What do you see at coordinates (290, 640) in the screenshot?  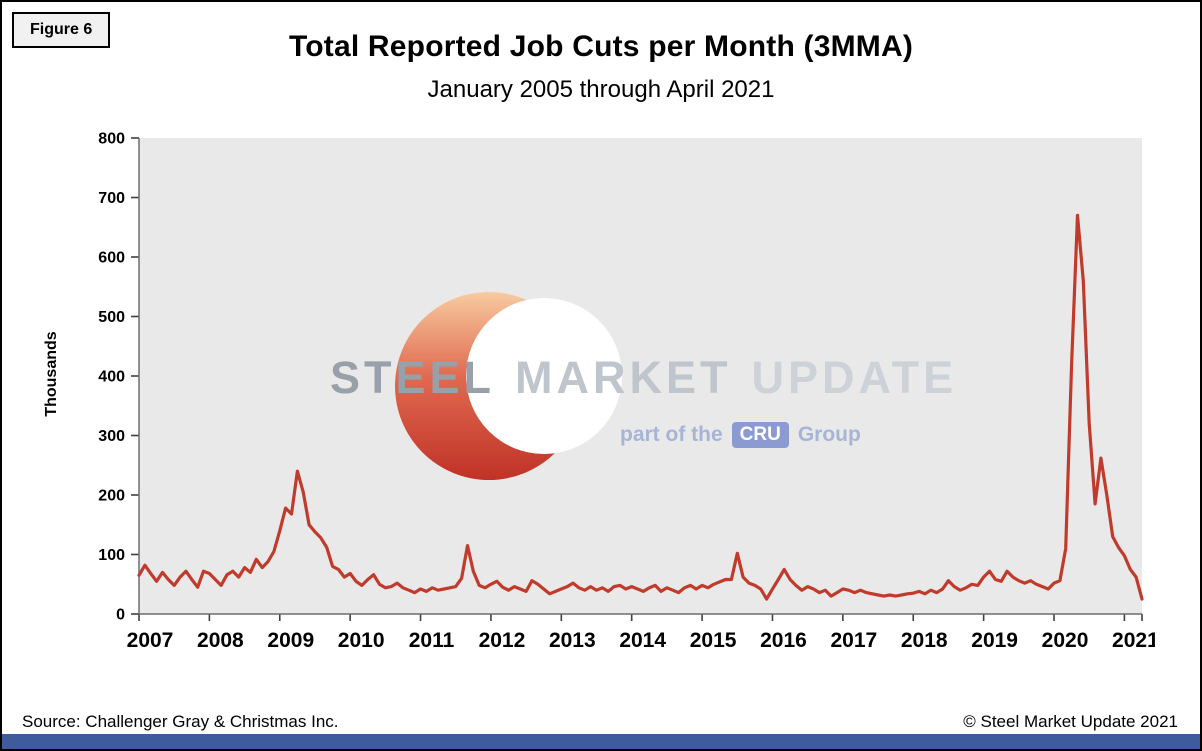 I see `svg-text: 2009` at bounding box center [290, 640].